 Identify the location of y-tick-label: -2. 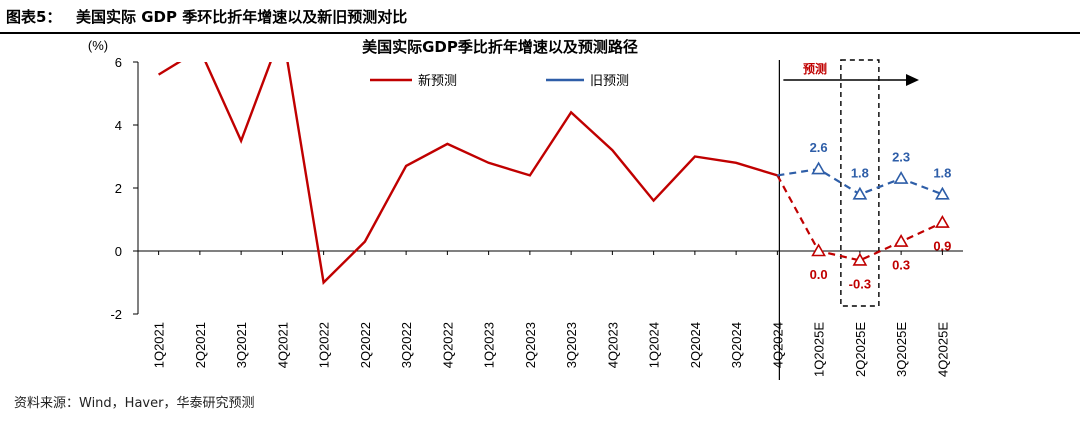
(116, 314).